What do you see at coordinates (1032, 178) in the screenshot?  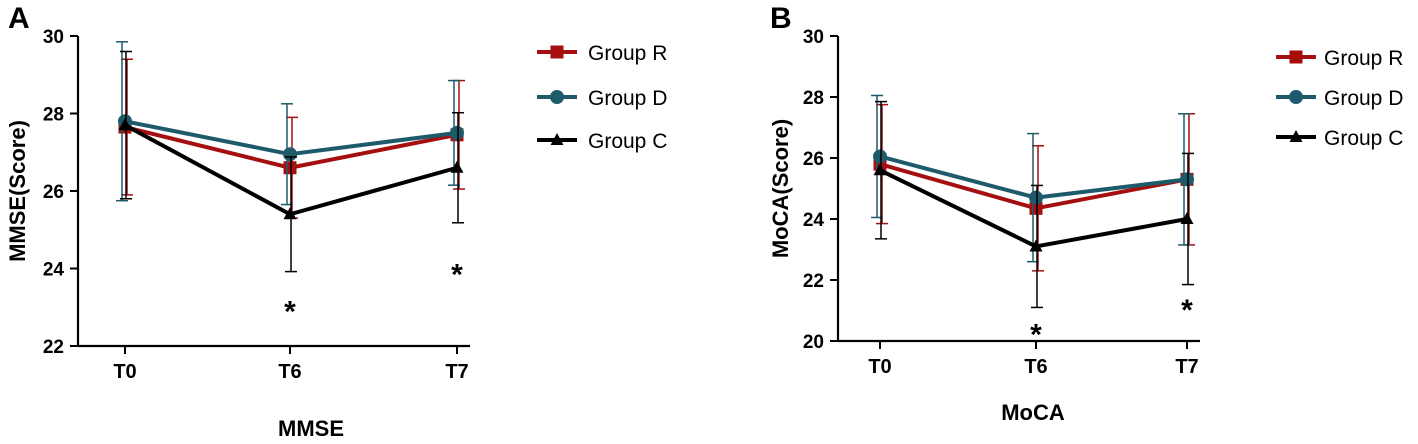 I see `series-group-d` at bounding box center [1032, 178].